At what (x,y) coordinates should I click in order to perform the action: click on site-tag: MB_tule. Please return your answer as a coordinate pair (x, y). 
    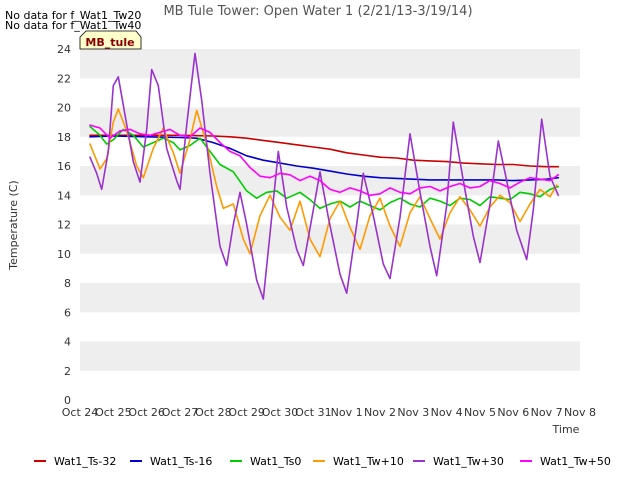
    Looking at the image, I should click on (110, 40).